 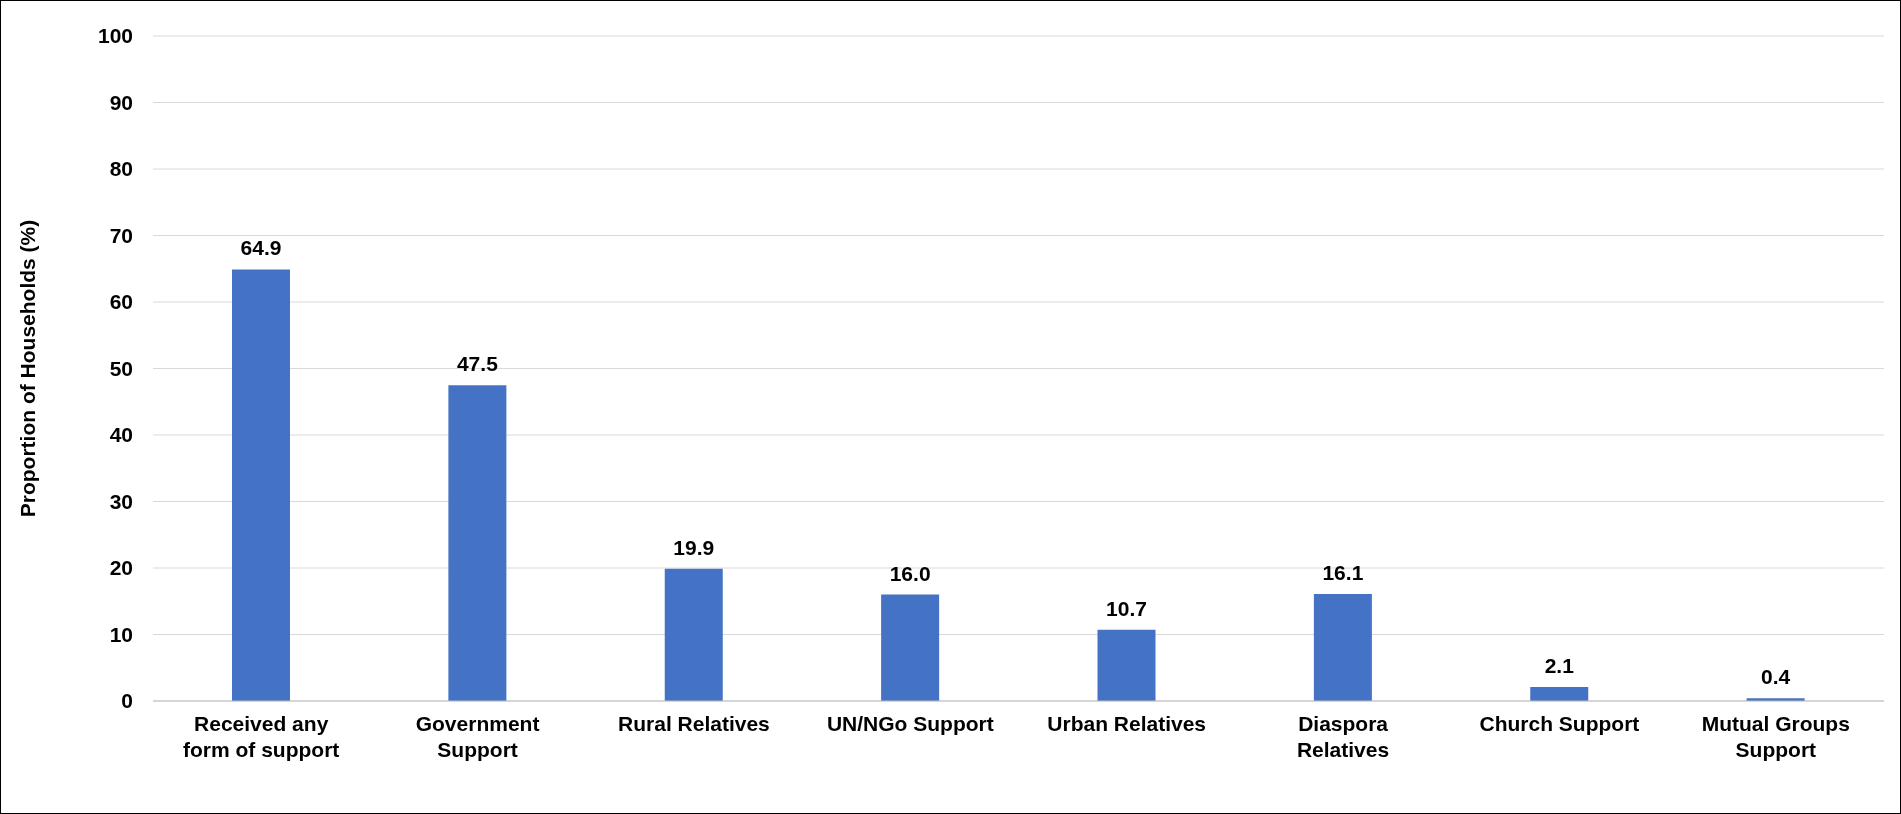 What do you see at coordinates (910, 573) in the screenshot?
I see `data-label: 16.0` at bounding box center [910, 573].